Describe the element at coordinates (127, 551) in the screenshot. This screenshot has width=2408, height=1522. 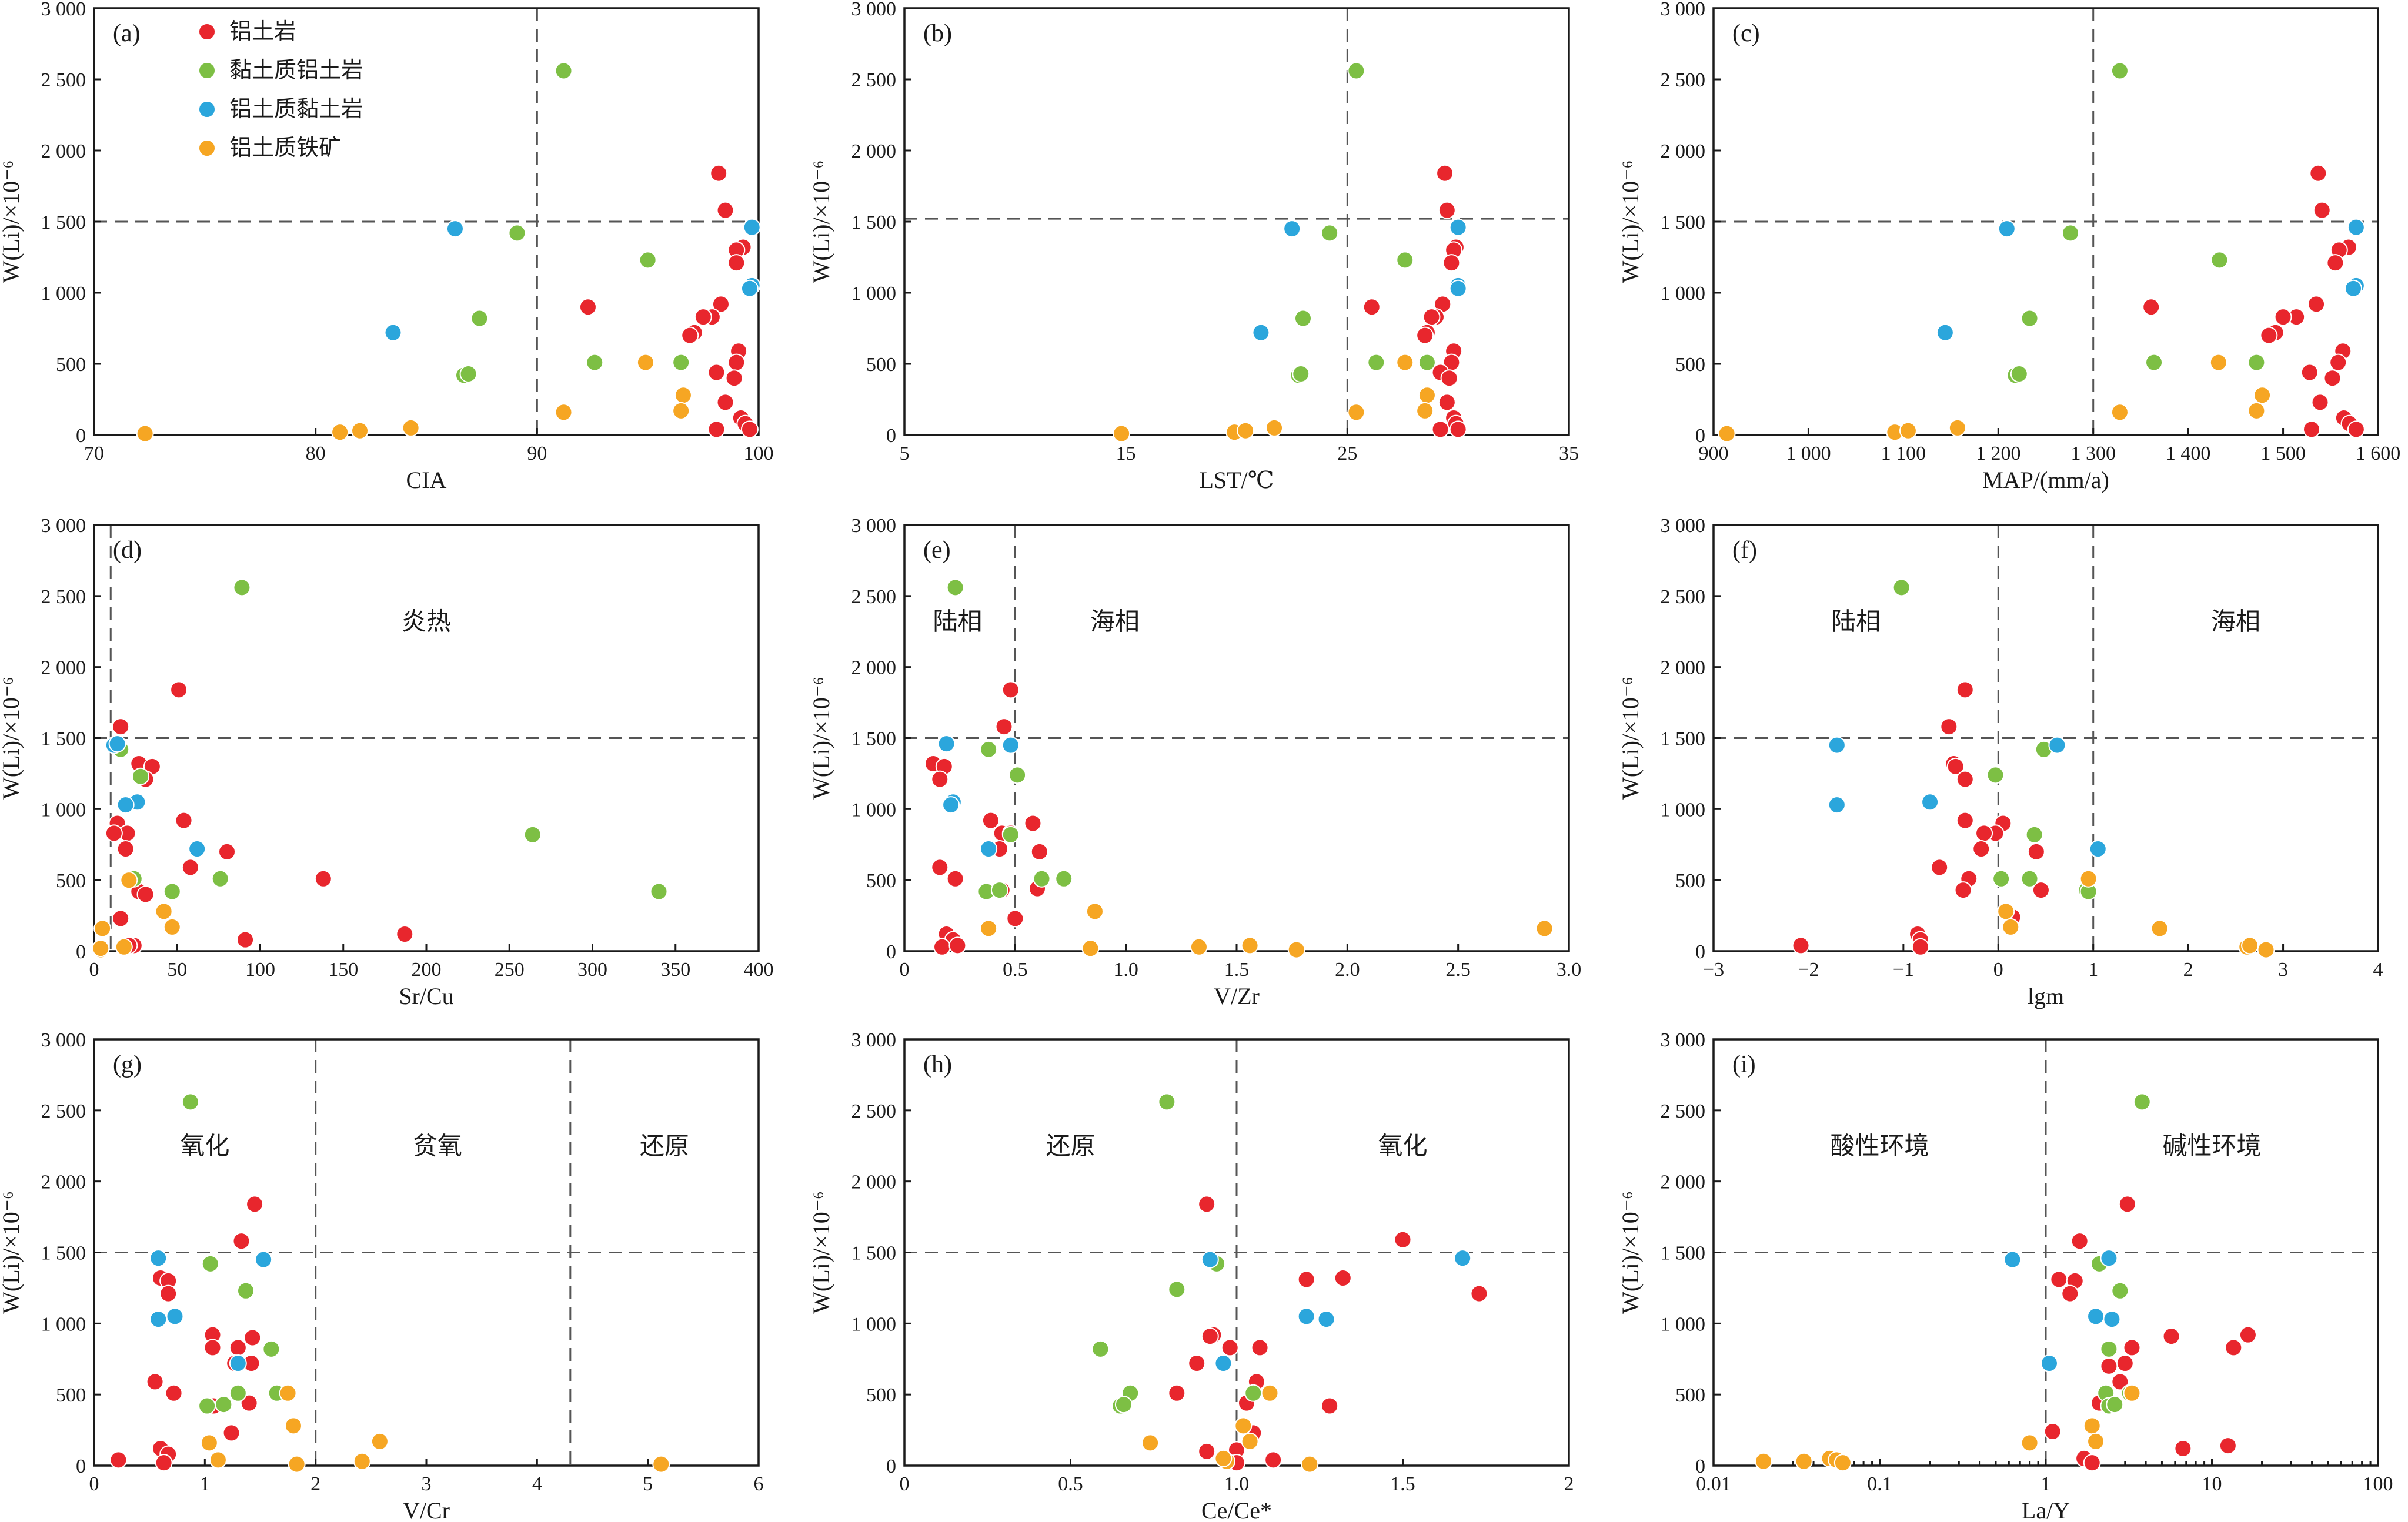
I see `panel-label: (d)` at that location.